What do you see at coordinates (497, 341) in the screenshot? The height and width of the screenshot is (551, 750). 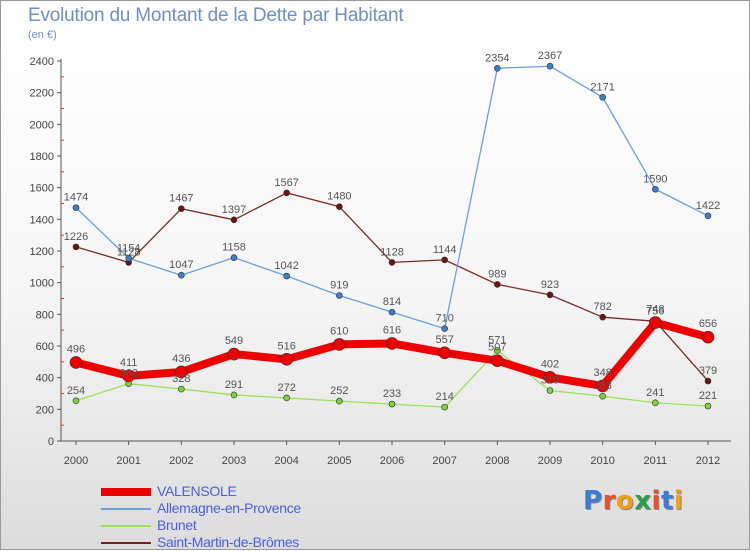 I see `data-label: 571` at bounding box center [497, 341].